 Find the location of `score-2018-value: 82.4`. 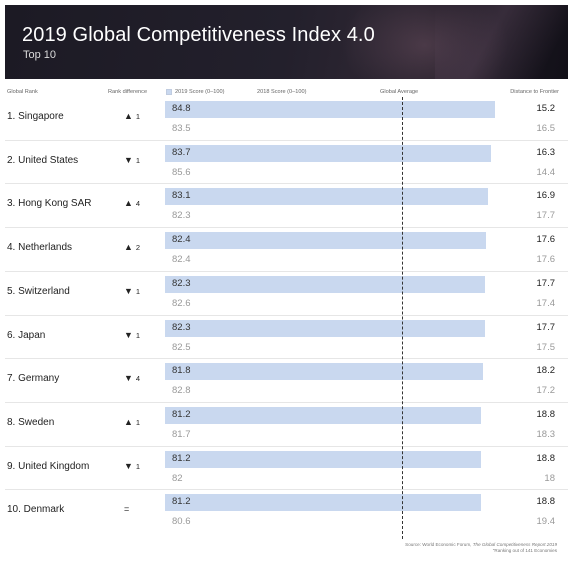

score-2018-value: 82.4 is located at coordinates (181, 260).